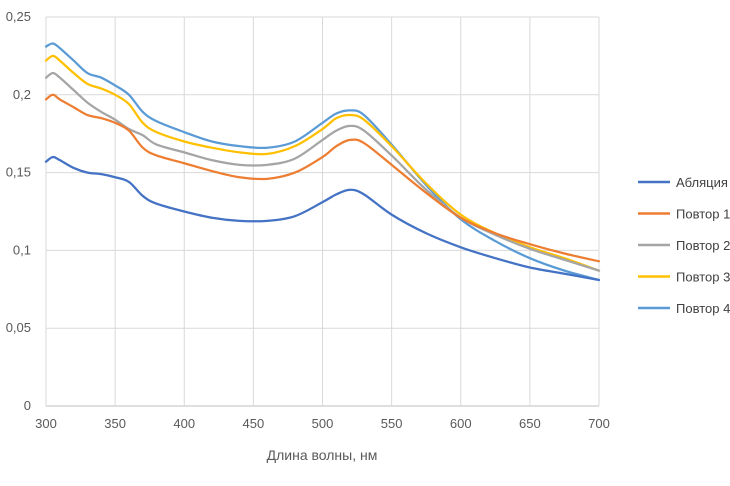 The height and width of the screenshot is (486, 730). What do you see at coordinates (18, 172) in the screenshot?
I see `y-tick-label: 0,15` at bounding box center [18, 172].